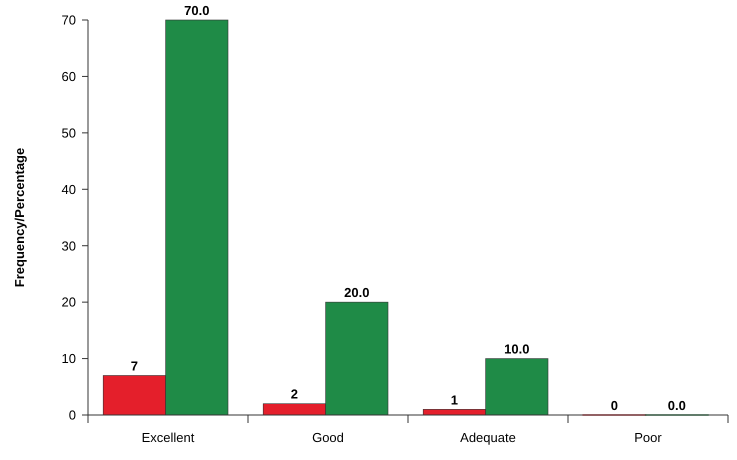 Image resolution: width=737 pixels, height=460 pixels. I want to click on y-tick-label: 50, so click(69, 132).